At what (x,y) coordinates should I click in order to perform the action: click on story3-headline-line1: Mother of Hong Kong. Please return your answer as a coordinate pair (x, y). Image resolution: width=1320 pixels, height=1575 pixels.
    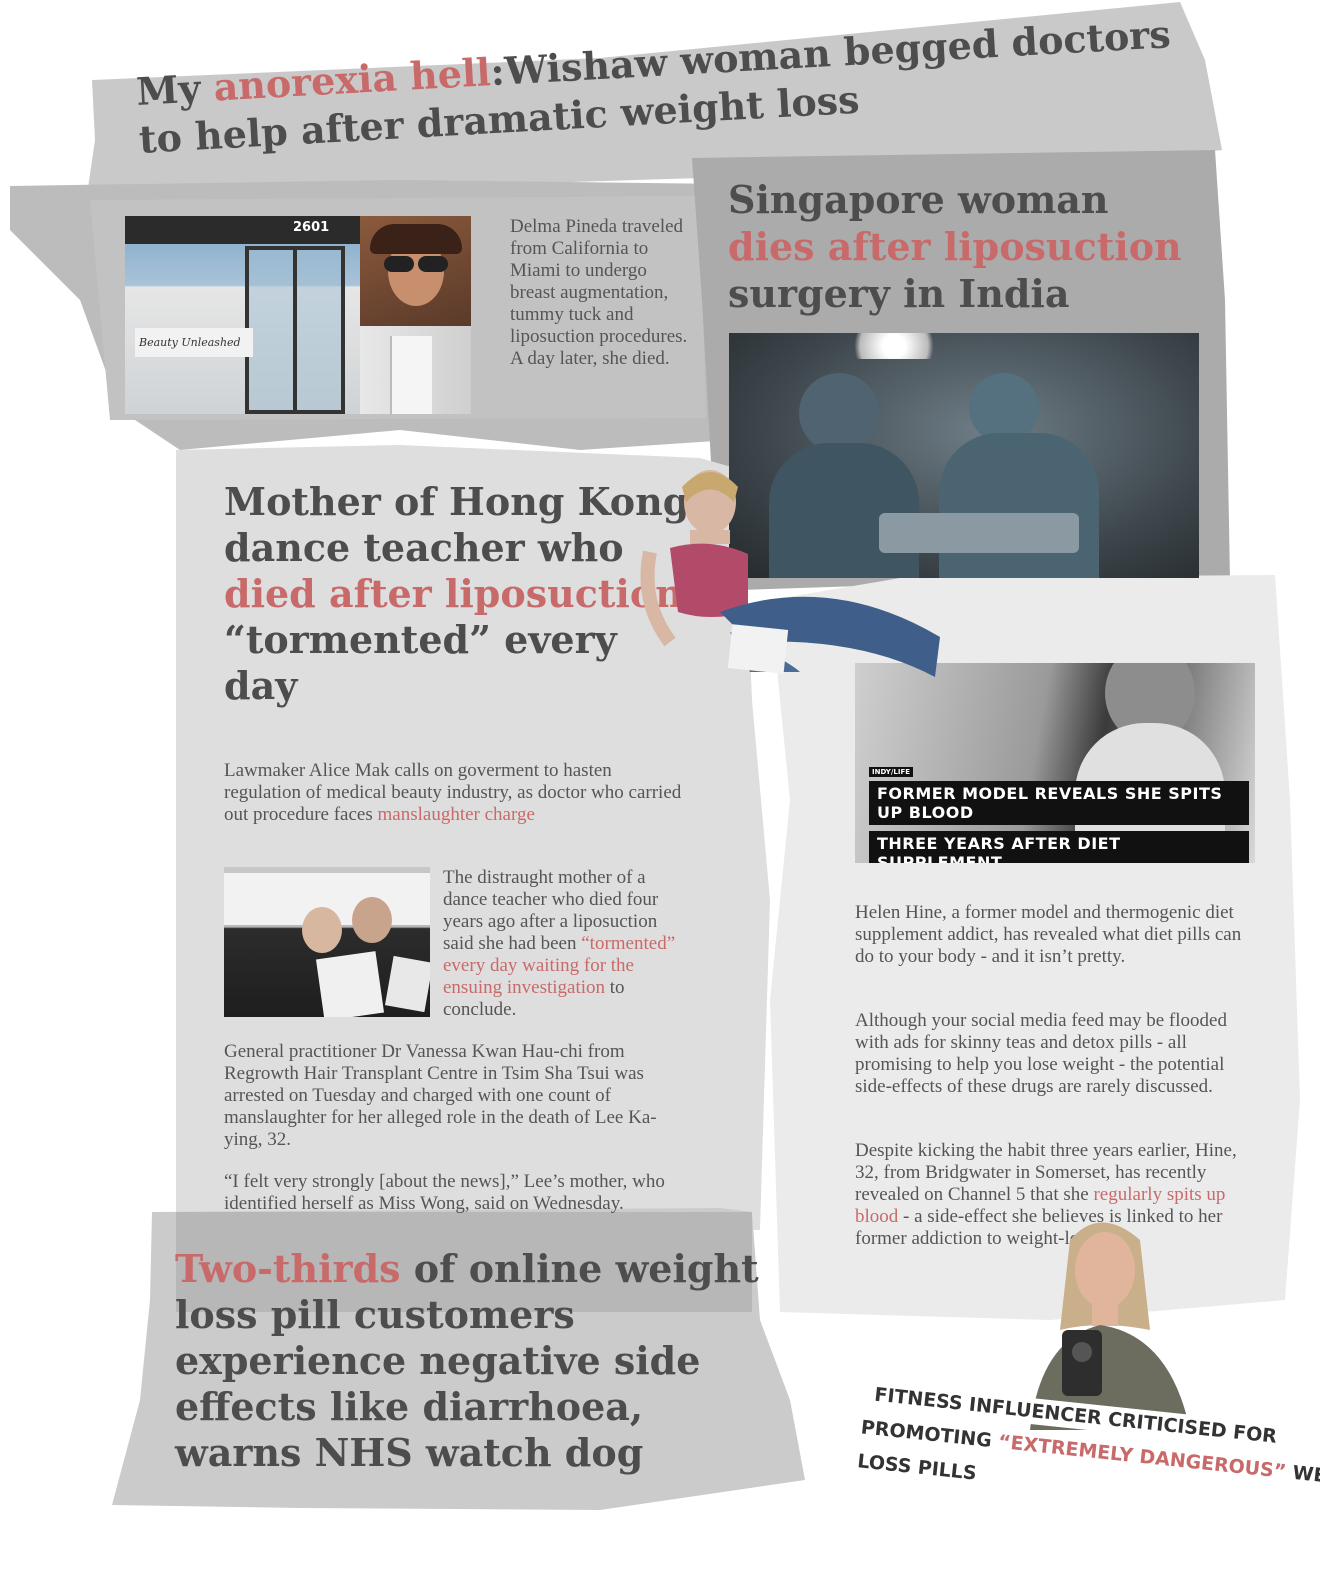
    Looking at the image, I should click on (457, 501).